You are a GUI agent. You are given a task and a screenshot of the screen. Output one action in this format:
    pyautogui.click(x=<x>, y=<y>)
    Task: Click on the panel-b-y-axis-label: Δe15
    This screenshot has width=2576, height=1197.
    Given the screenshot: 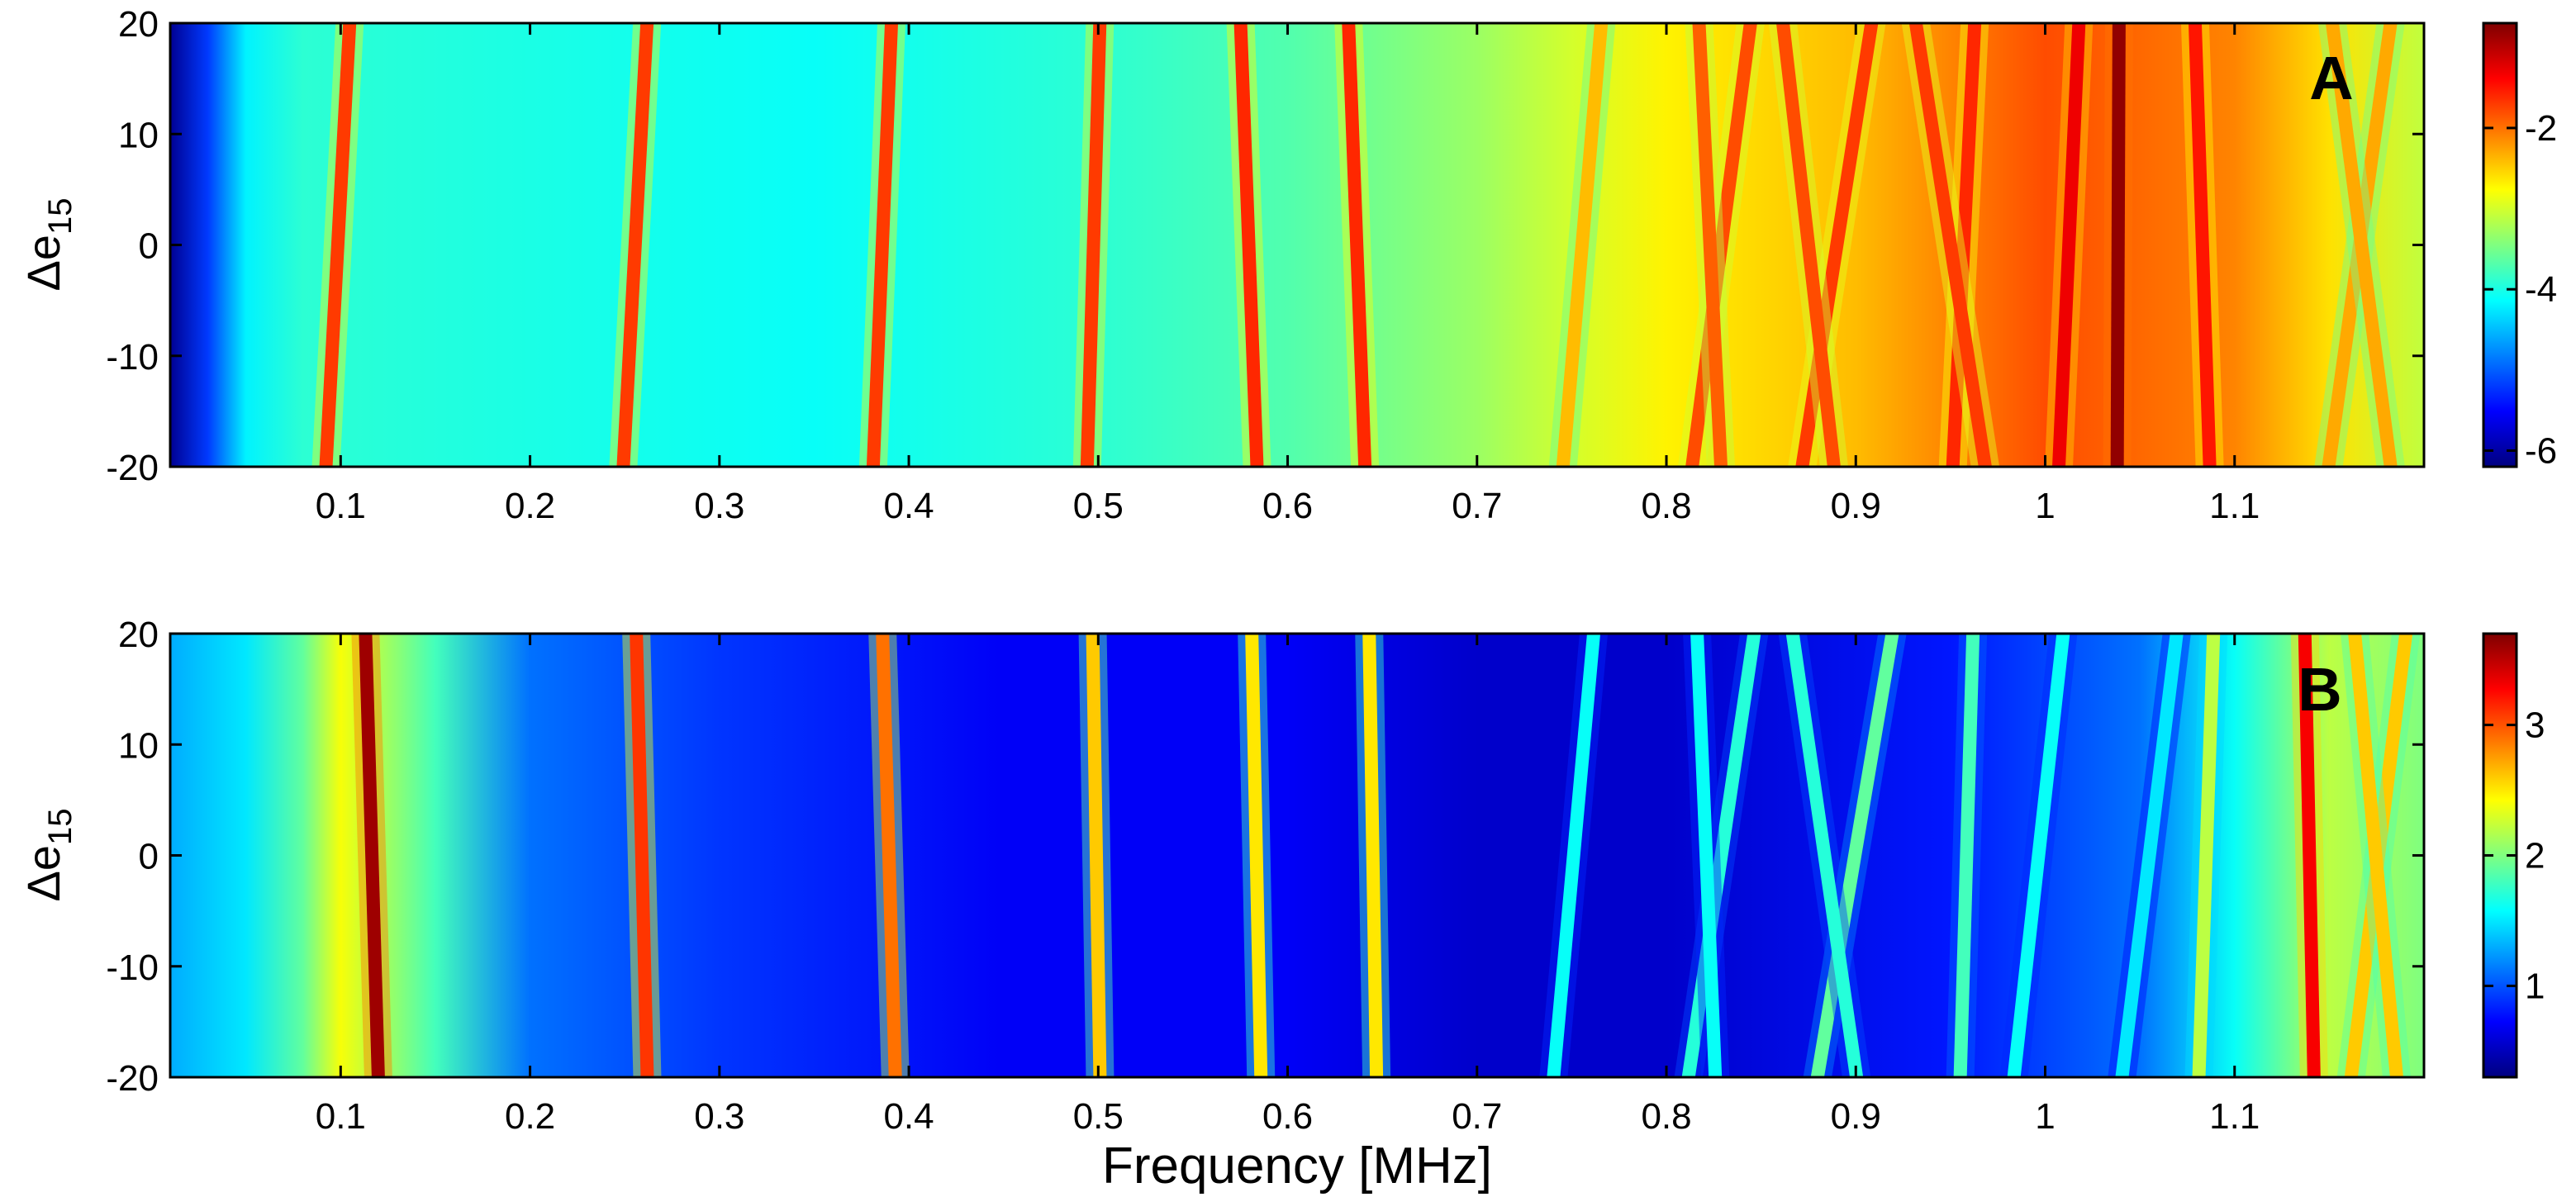 What is the action you would take?
    pyautogui.click(x=47, y=854)
    